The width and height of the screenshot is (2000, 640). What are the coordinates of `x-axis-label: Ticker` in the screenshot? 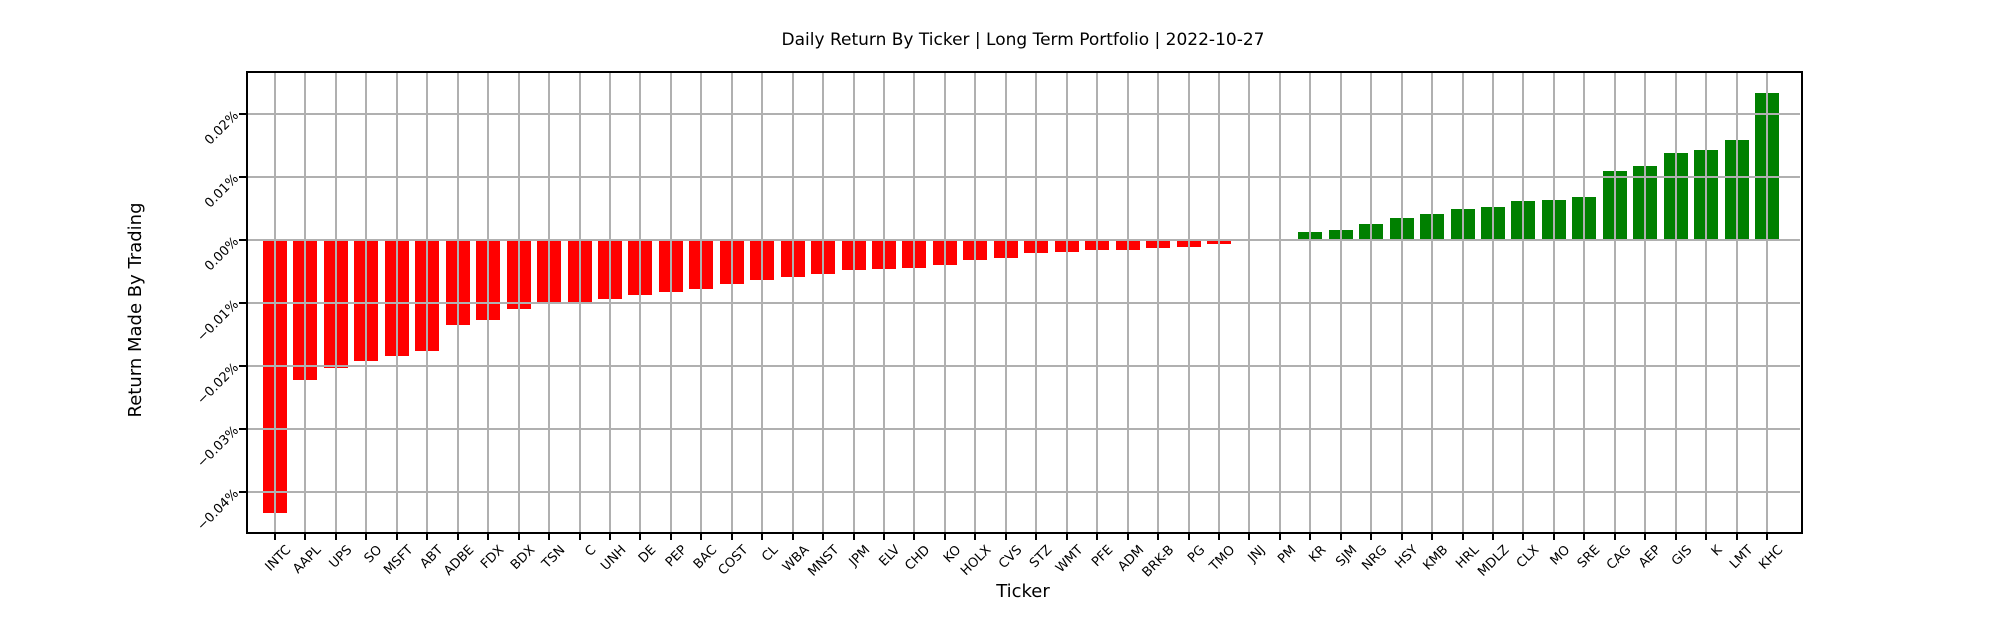 It's located at (1023, 591).